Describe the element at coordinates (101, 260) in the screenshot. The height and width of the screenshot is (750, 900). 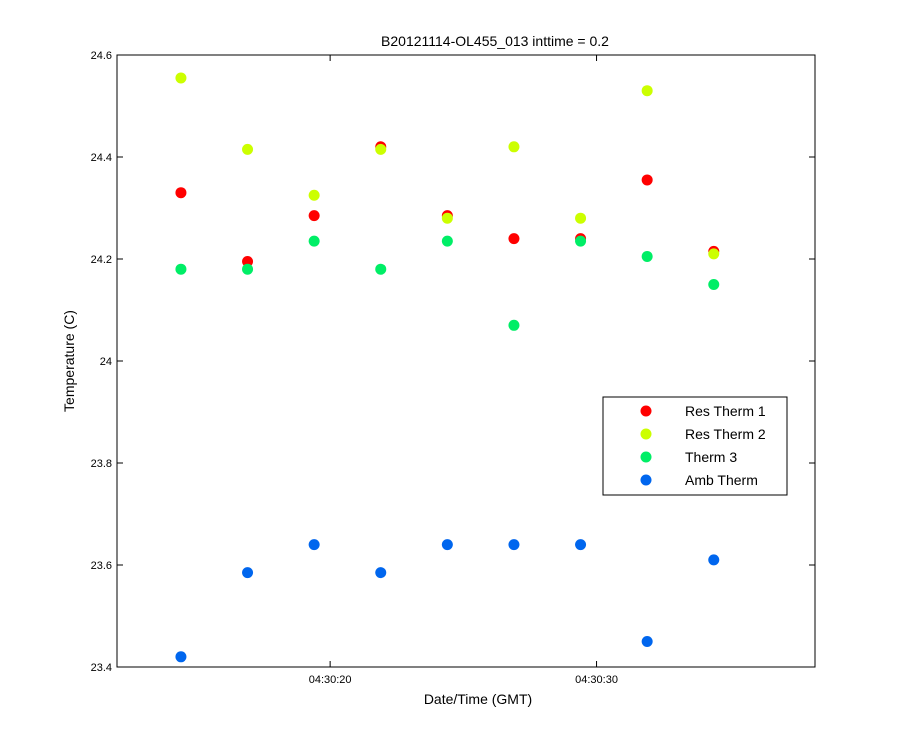
I see `y-tick-label: 24.2` at that location.